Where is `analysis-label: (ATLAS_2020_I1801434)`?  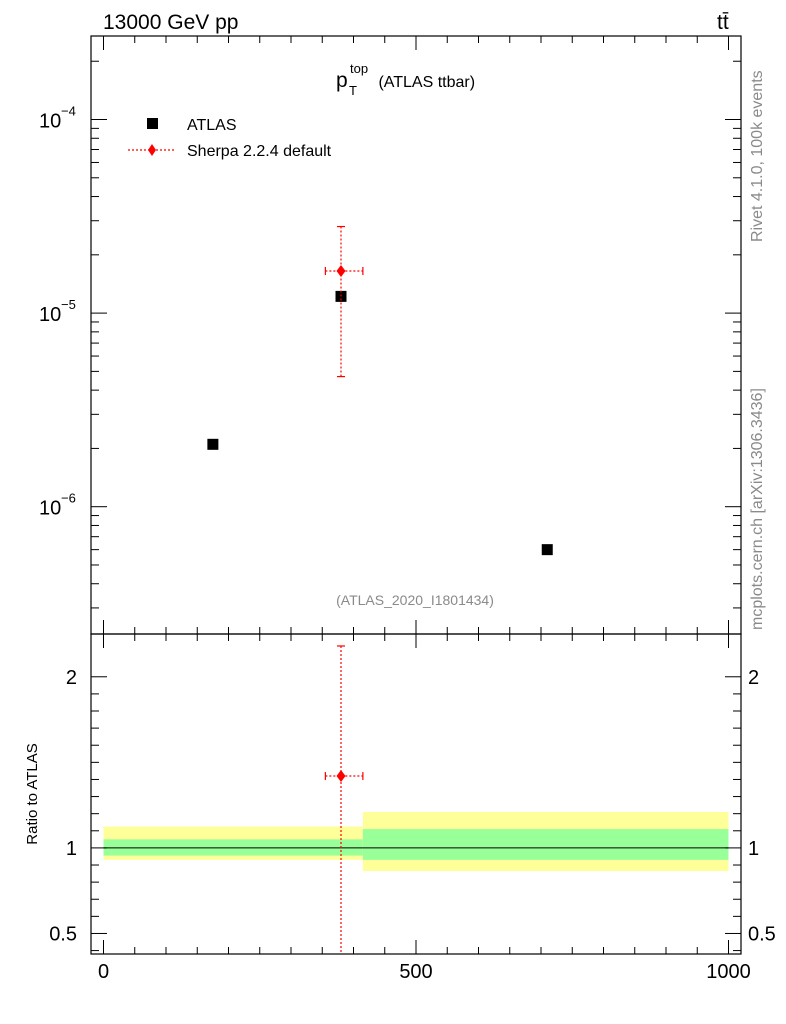 analysis-label: (ATLAS_2020_I1801434) is located at coordinates (415, 600).